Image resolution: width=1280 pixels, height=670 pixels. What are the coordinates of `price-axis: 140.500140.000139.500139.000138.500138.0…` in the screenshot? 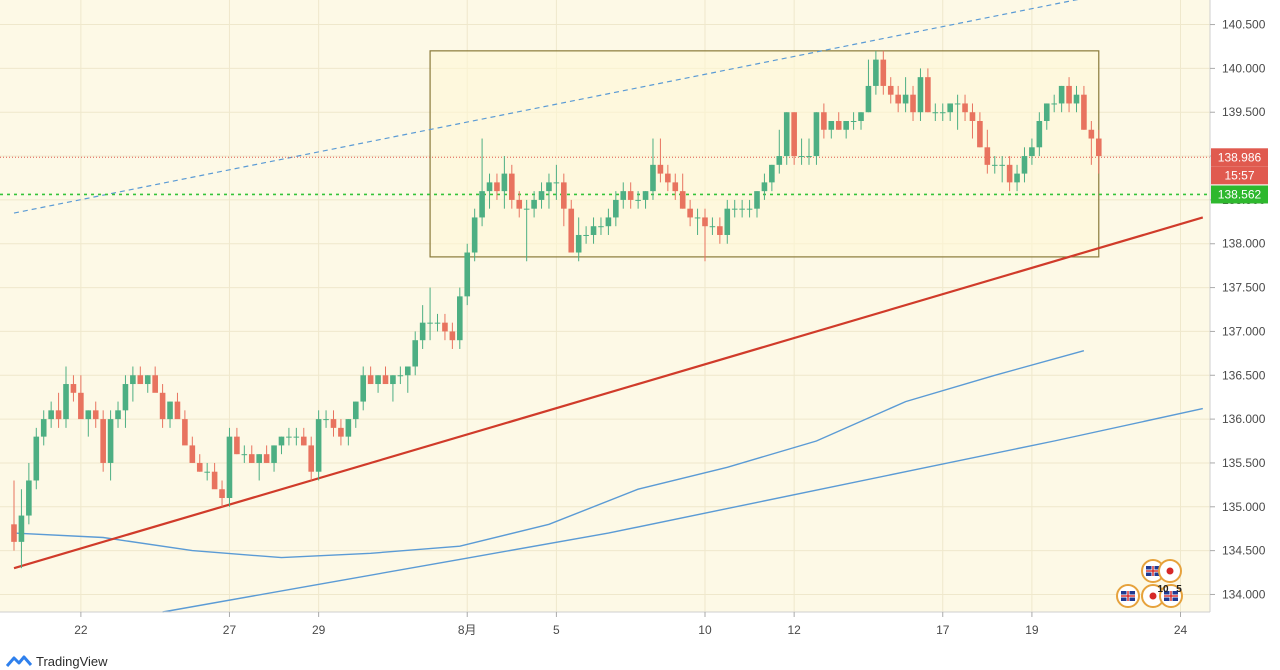 It's located at (1238, 310).